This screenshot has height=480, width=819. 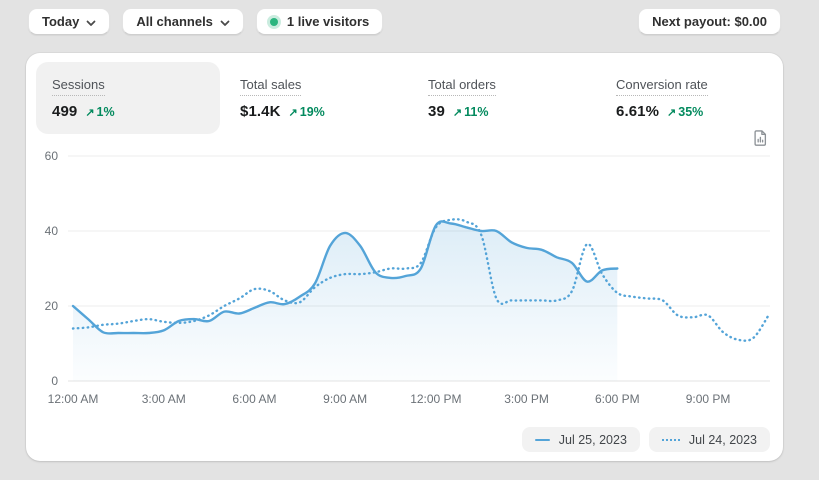 I want to click on metric-value: 39, so click(x=436, y=112).